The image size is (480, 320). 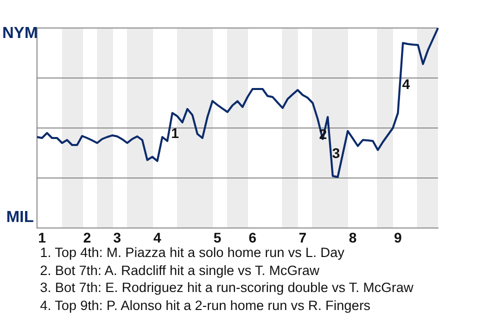 What do you see at coordinates (87, 237) in the screenshot?
I see `x-tick-label: 2` at bounding box center [87, 237].